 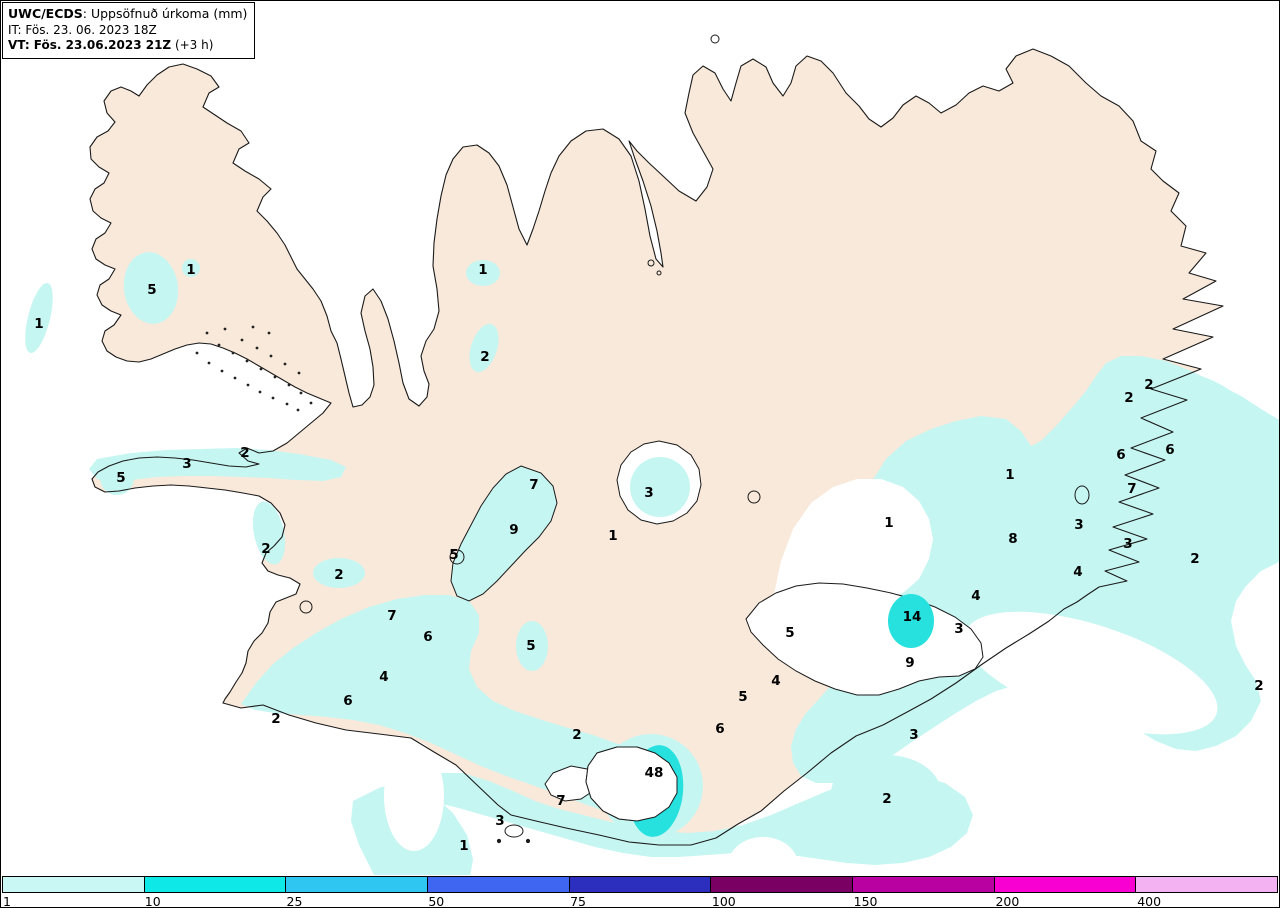 What do you see at coordinates (1149, 901) in the screenshot?
I see `legend-tick-label: 400` at bounding box center [1149, 901].